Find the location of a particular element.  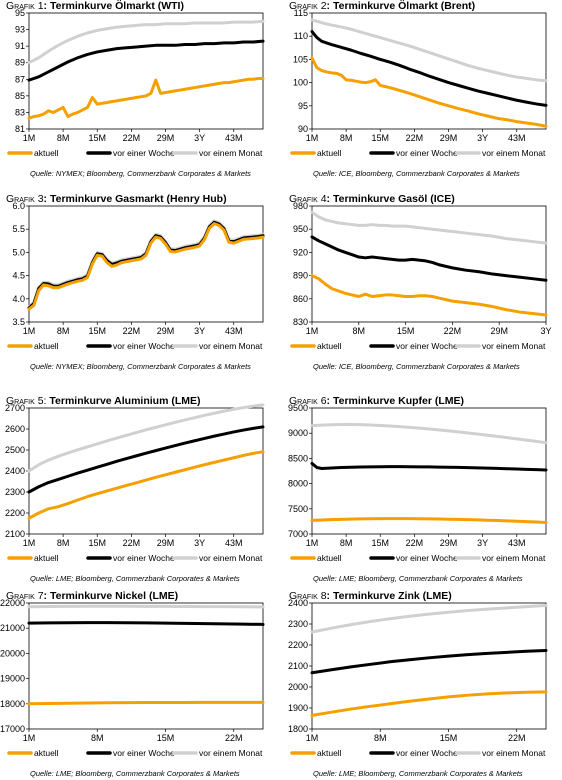

chart-title: Grafik 7: Terminkurve Nickel (LME) is located at coordinates (92, 596).